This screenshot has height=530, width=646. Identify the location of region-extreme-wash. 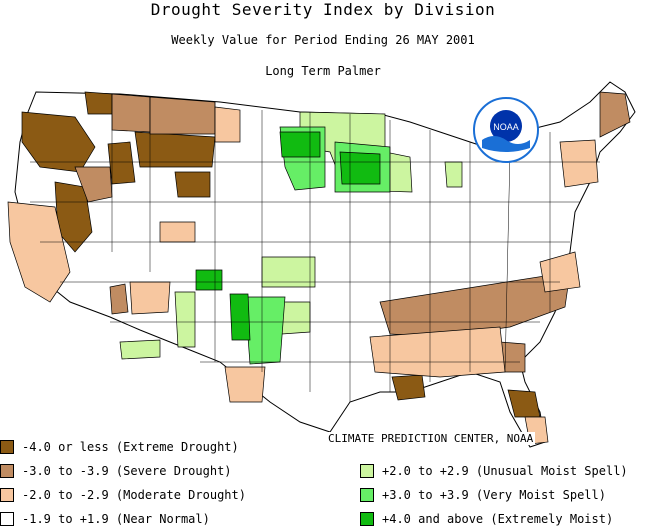
(98, 103).